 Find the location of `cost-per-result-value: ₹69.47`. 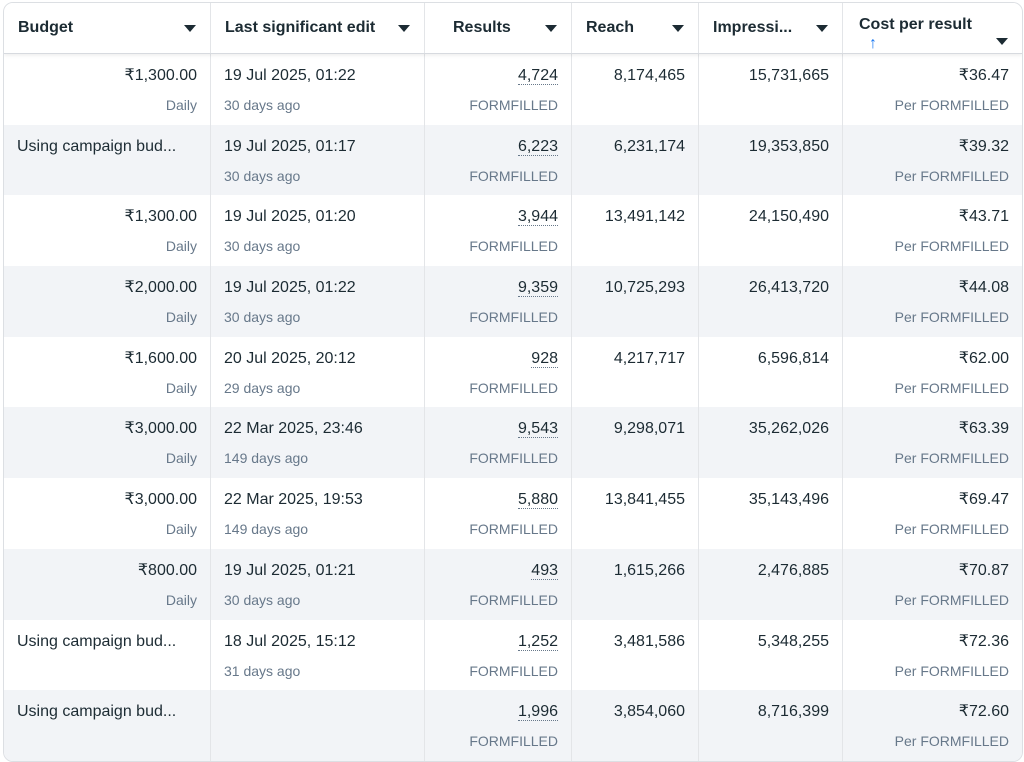

cost-per-result-value: ₹69.47 is located at coordinates (983, 500).